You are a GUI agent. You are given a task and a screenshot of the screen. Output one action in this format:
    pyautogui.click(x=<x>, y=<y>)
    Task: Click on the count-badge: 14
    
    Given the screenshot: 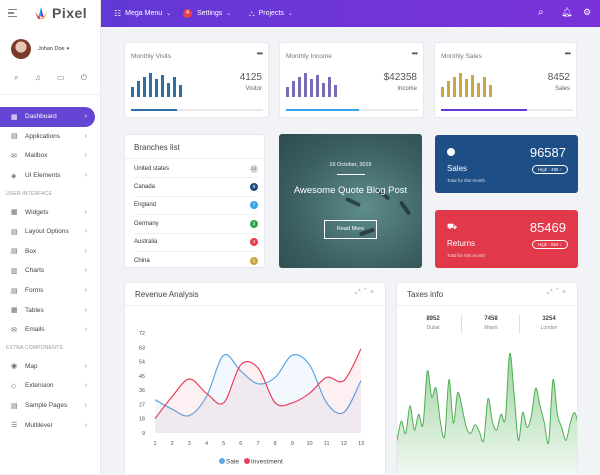 What is the action you would take?
    pyautogui.click(x=254, y=168)
    